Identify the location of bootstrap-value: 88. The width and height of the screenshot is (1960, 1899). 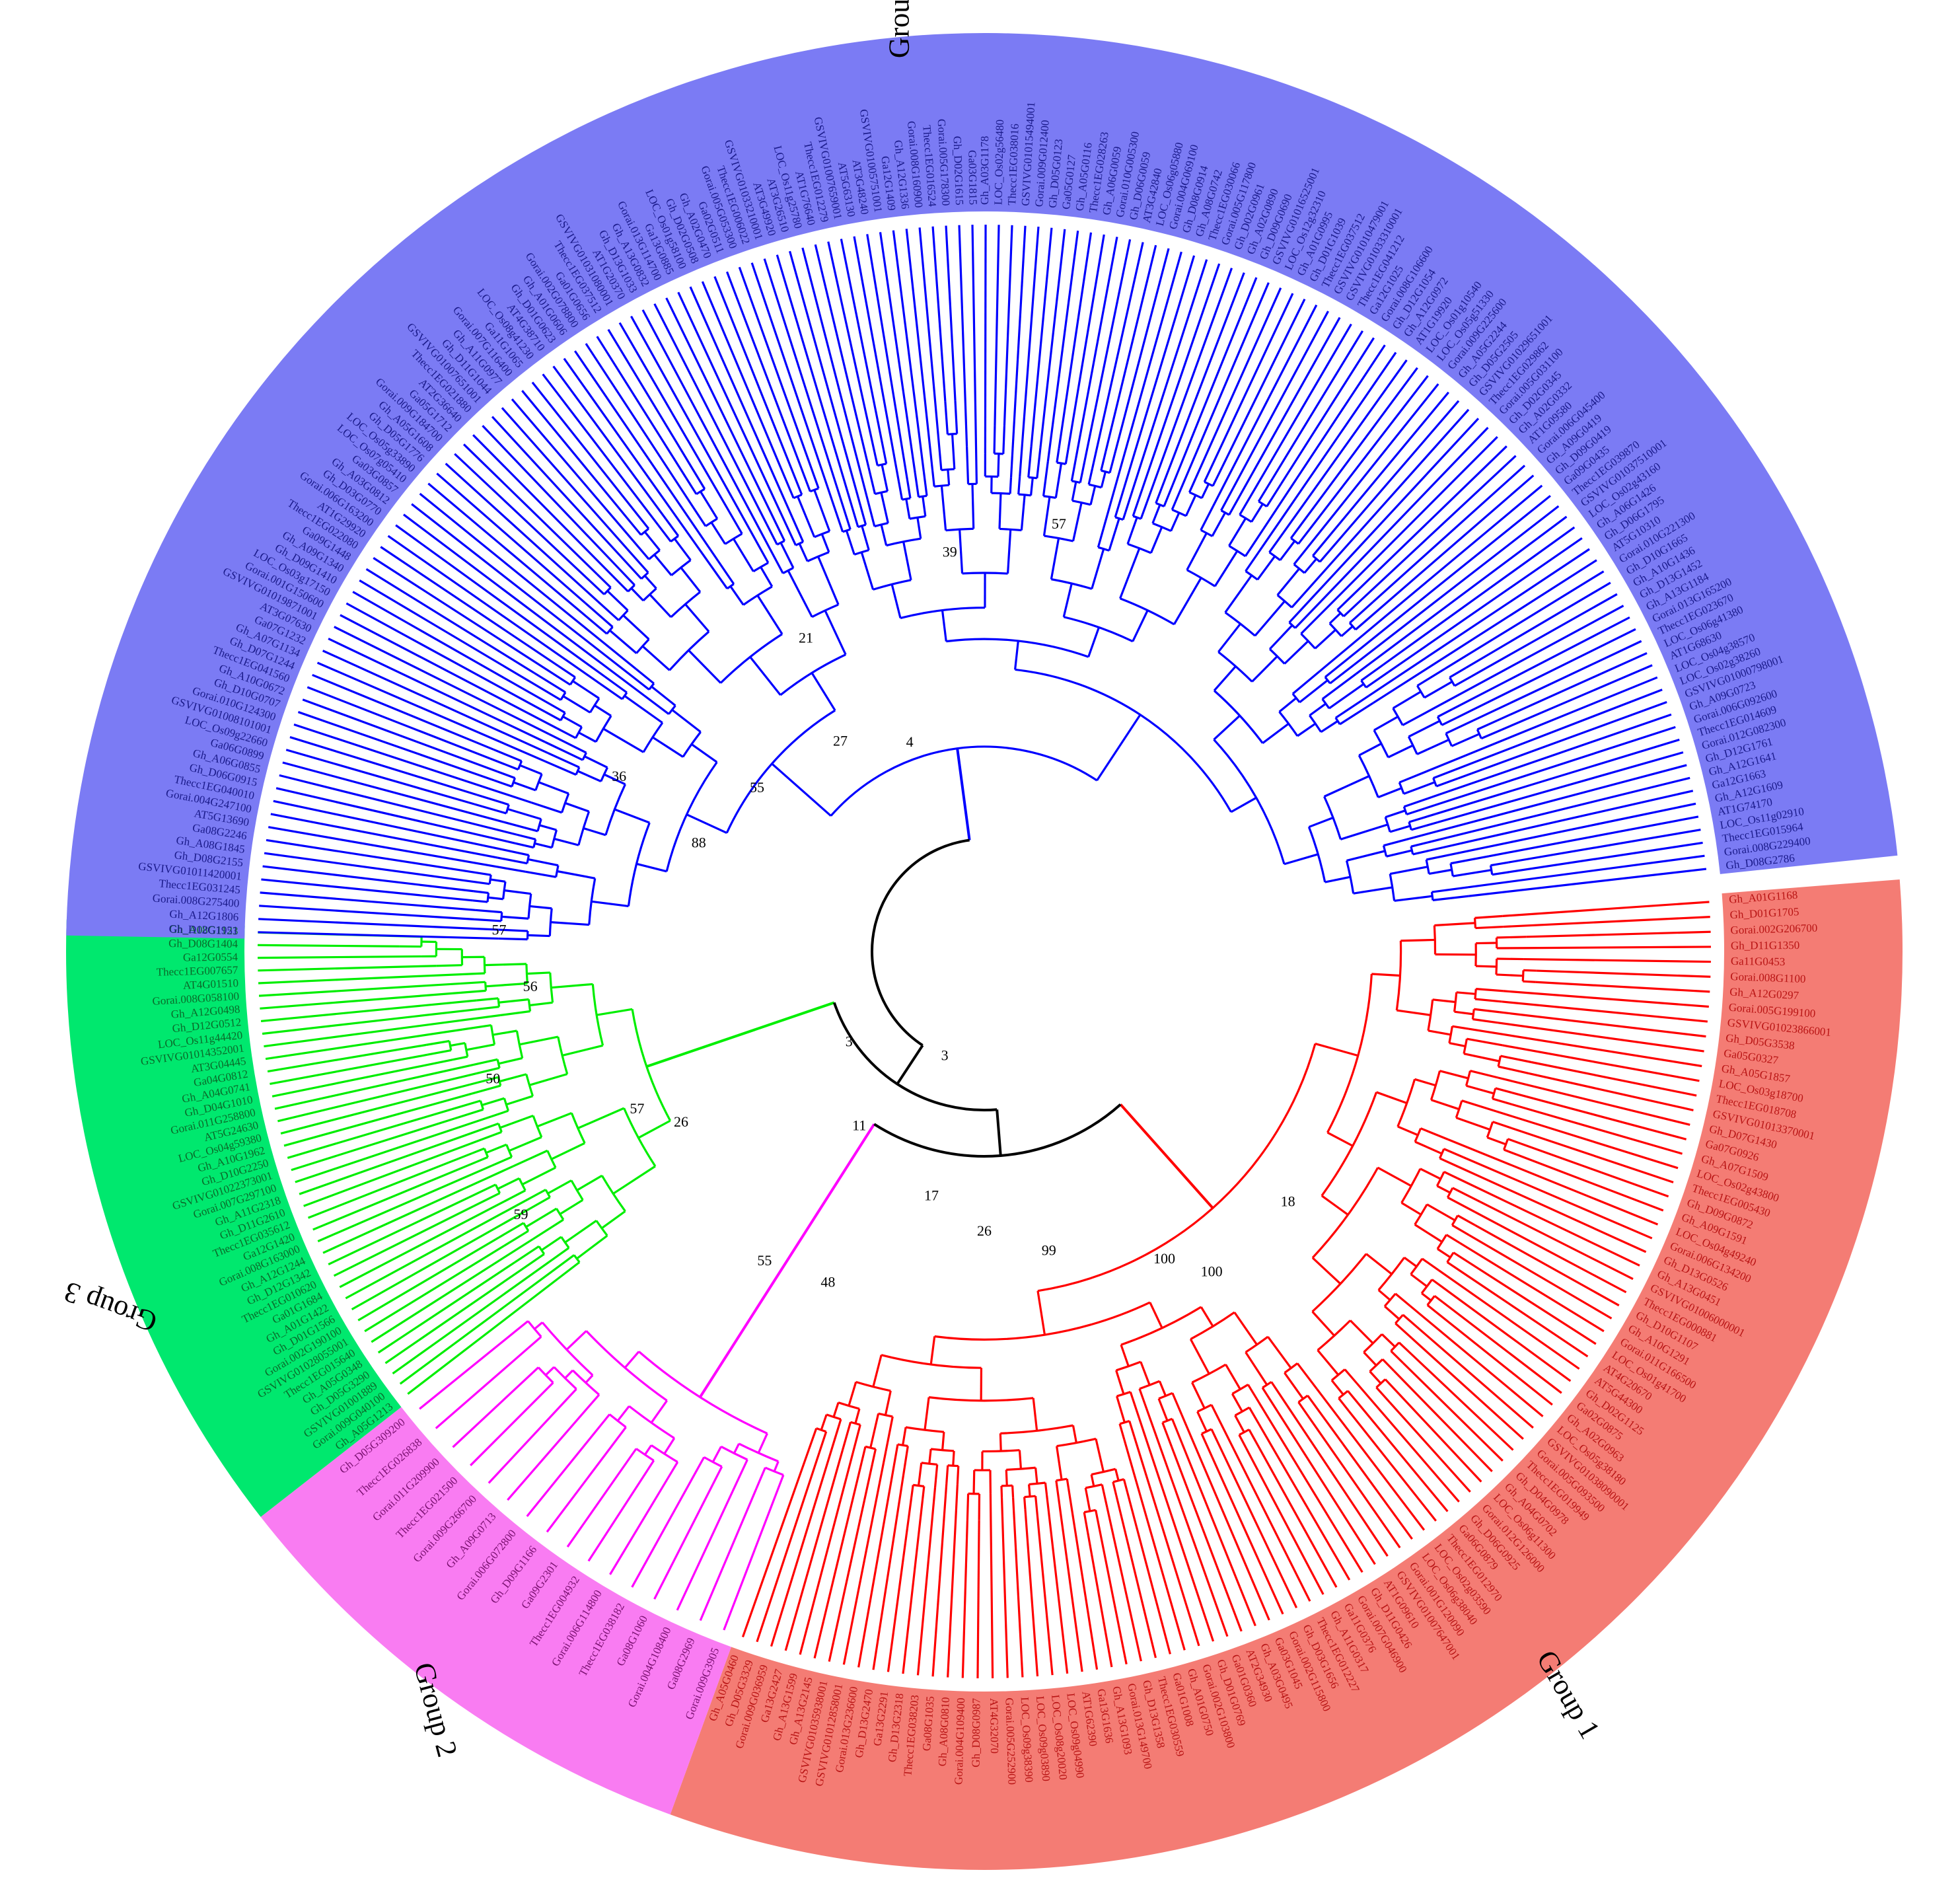
(699, 843).